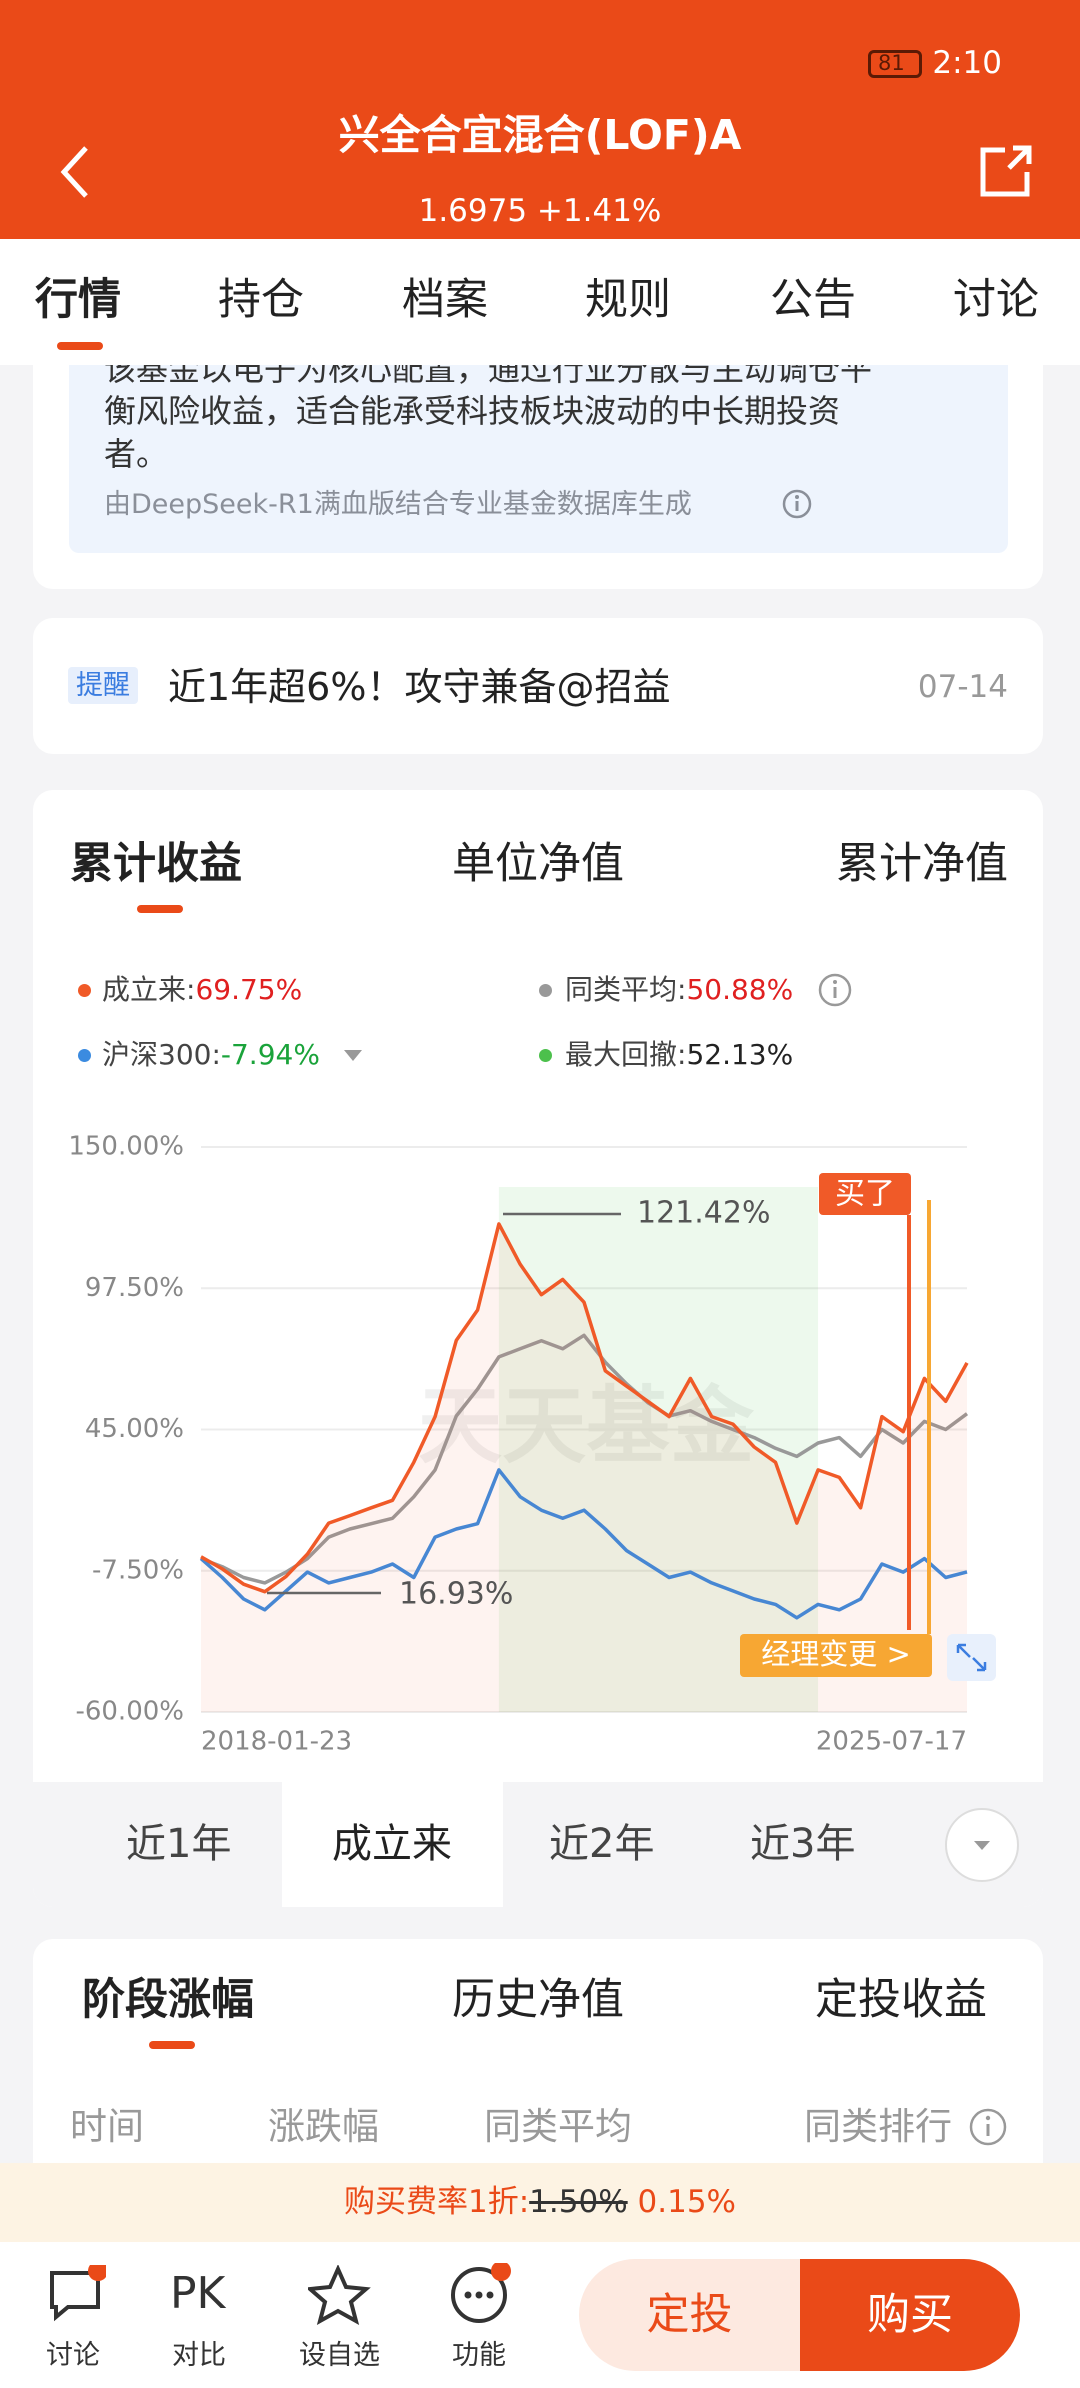  I want to click on column-header: 同类平均, so click(558, 2126).